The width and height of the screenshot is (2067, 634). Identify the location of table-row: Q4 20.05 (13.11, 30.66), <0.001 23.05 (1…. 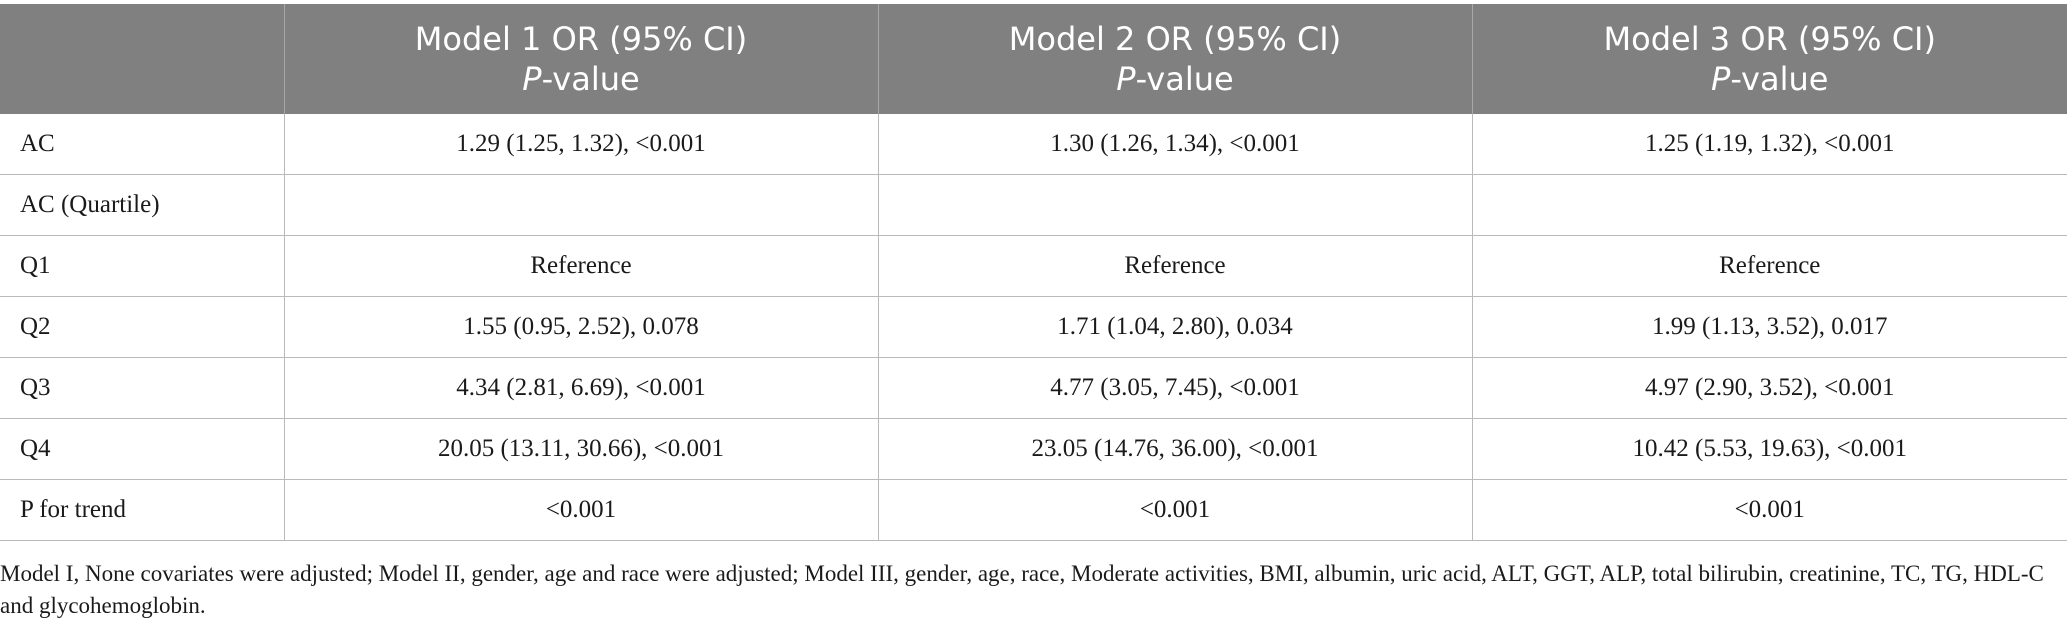
(1033, 449).